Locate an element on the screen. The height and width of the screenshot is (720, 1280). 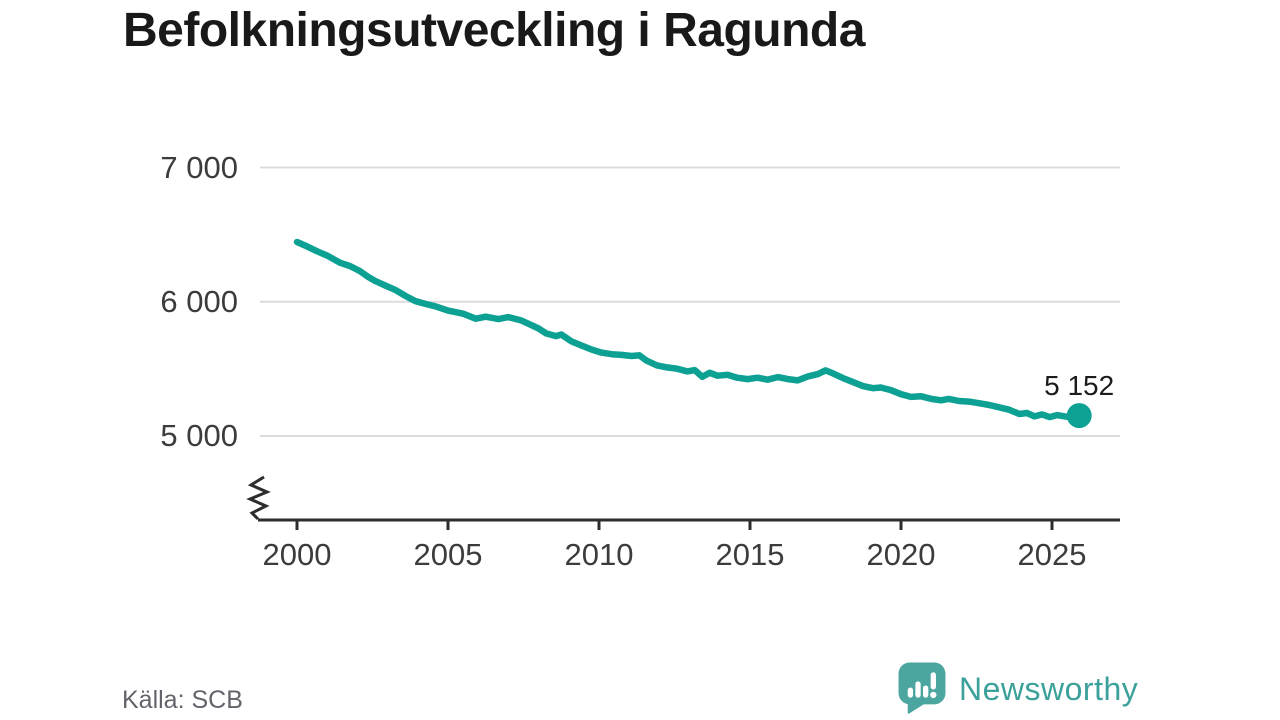
y-tick-label: 7 000 is located at coordinates (199, 167).